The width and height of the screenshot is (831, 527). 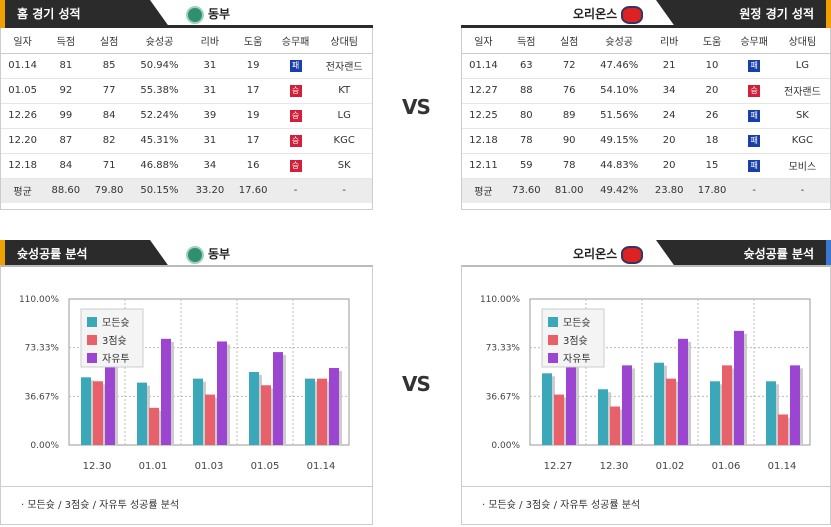 I want to click on table-row: 01.05 92 77 55.38% 31 17 승 KT, so click(x=186, y=91).